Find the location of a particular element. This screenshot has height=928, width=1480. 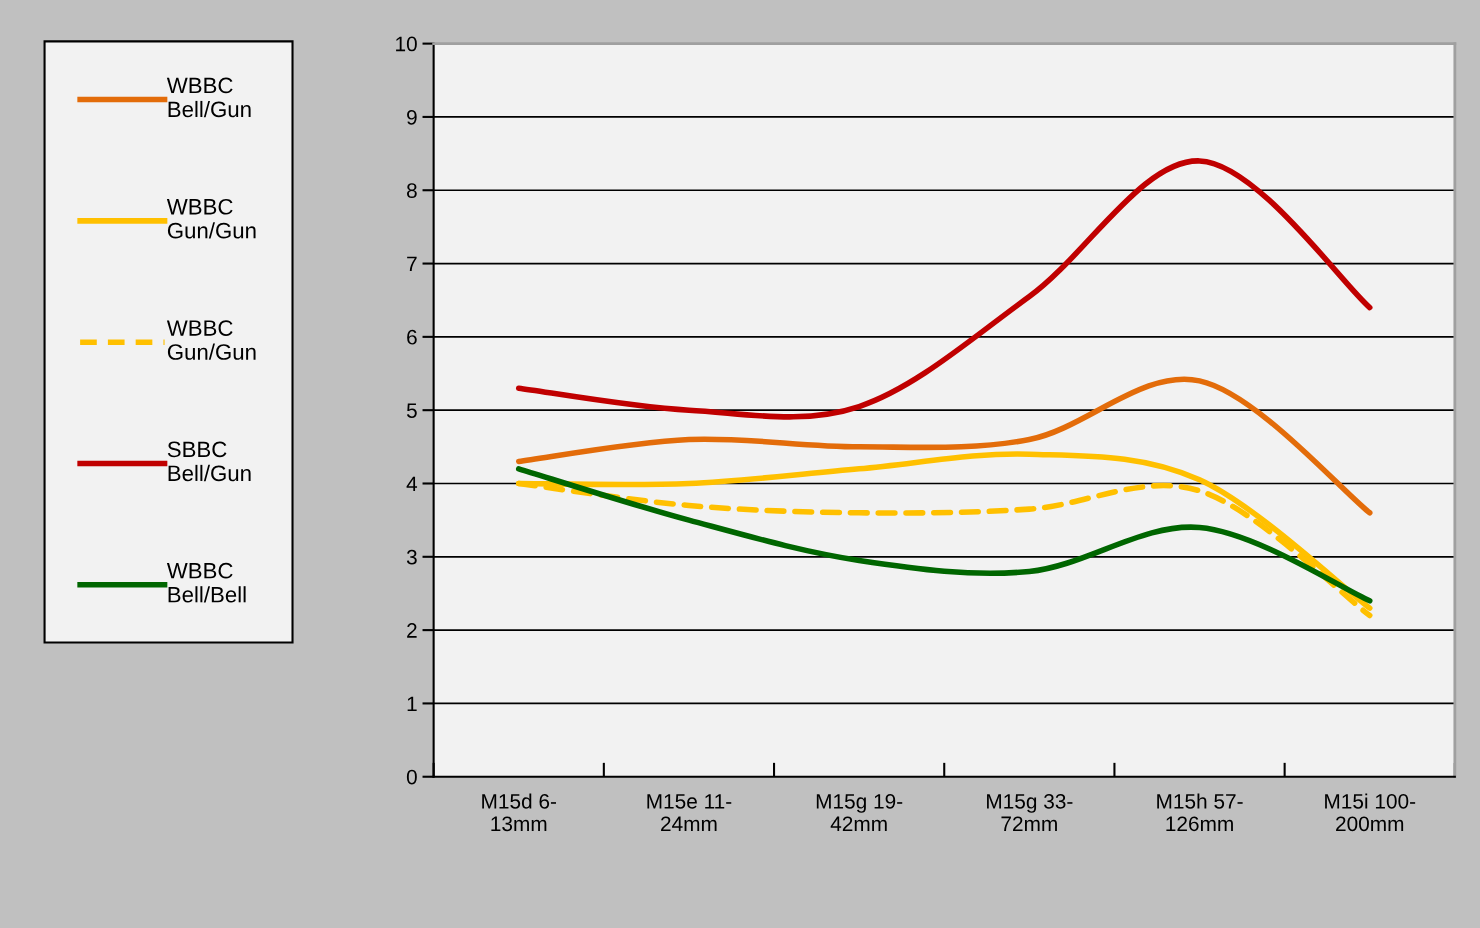

y-tick-label: 1 is located at coordinates (412, 703).